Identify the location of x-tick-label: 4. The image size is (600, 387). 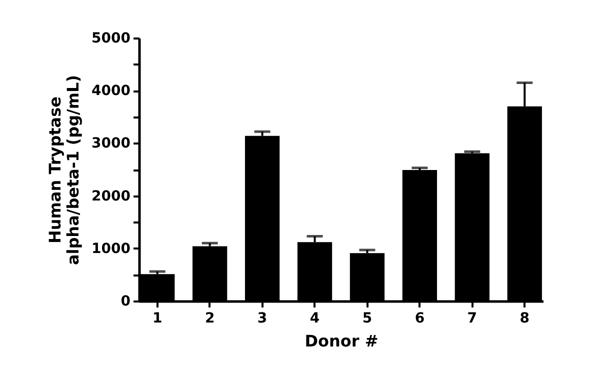
(315, 318).